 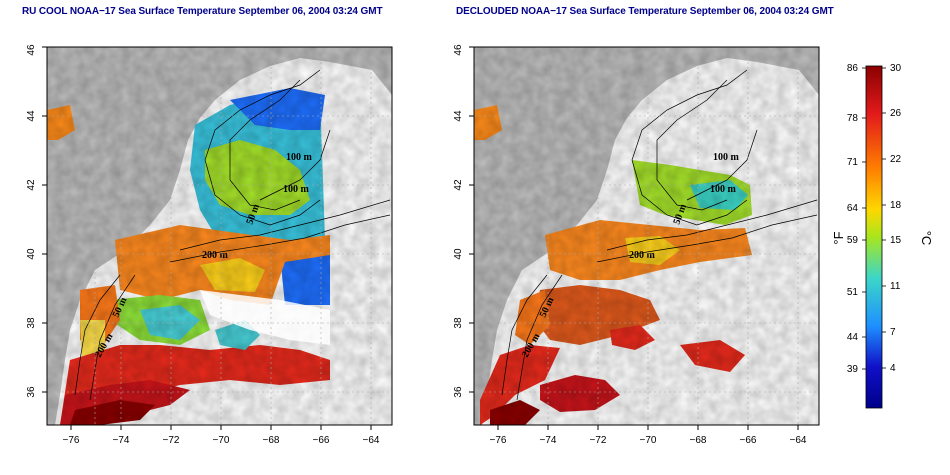 I want to click on fahrenheit-label: 51, so click(x=853, y=292).